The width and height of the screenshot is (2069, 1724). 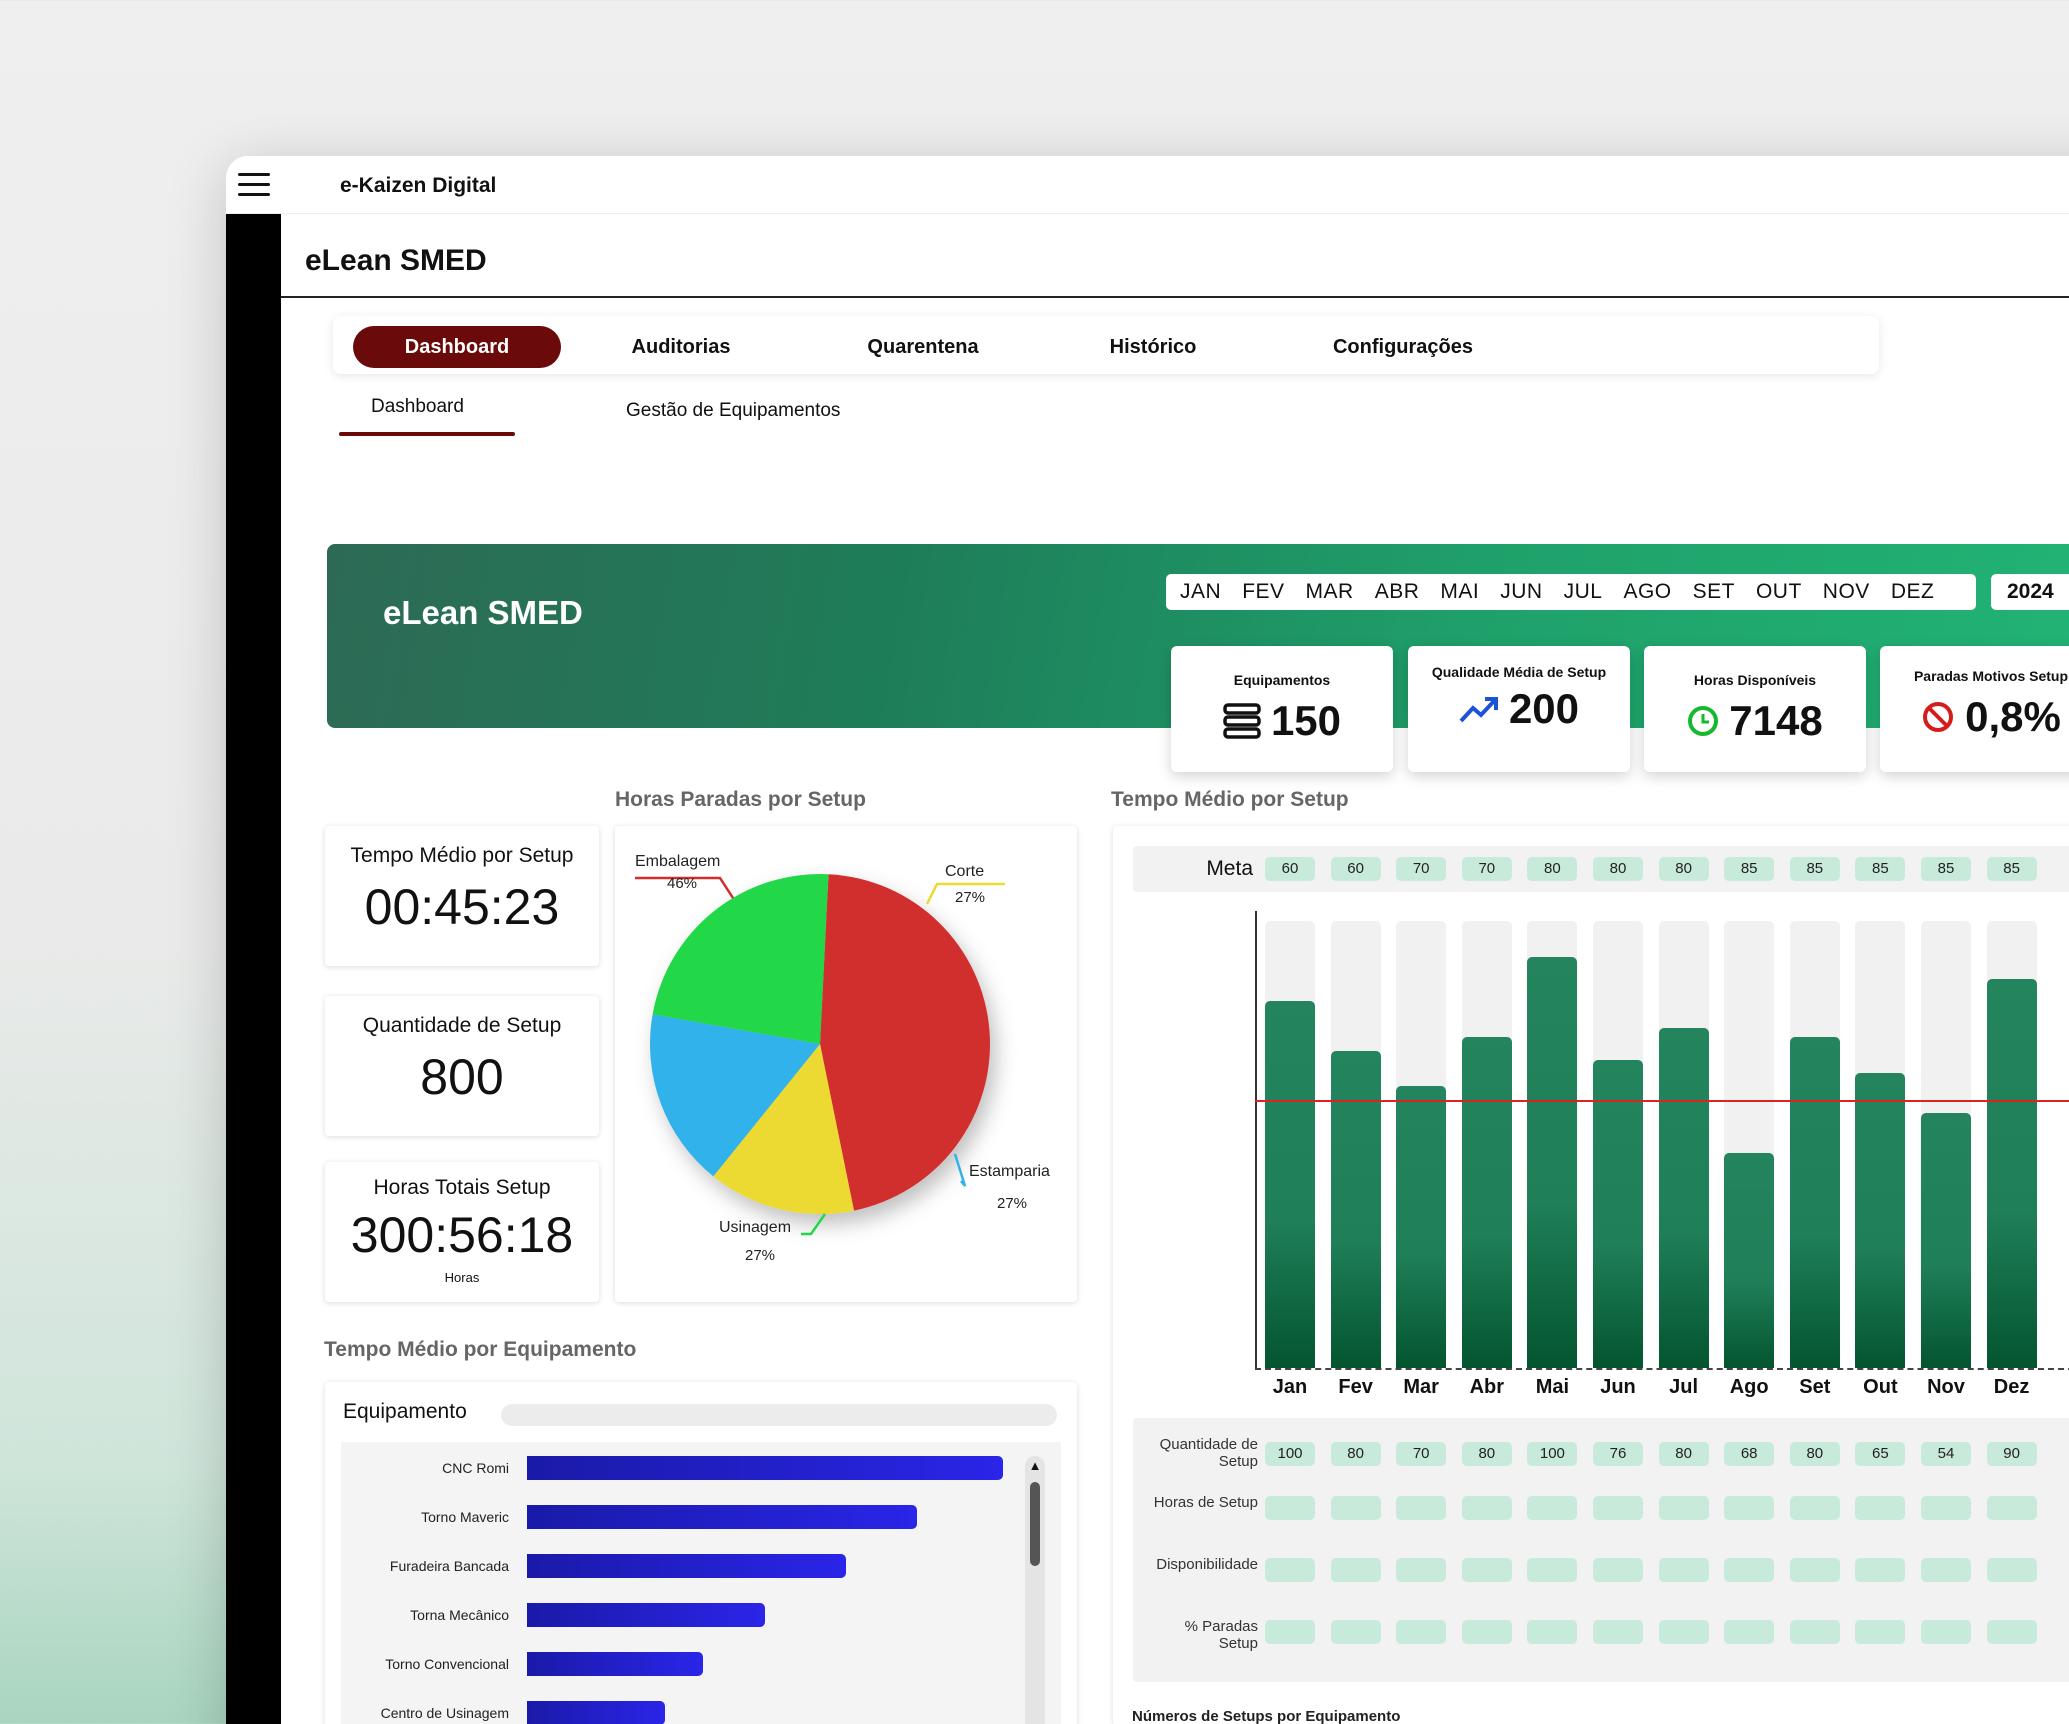 I want to click on bar-mar, so click(x=1421, y=1227).